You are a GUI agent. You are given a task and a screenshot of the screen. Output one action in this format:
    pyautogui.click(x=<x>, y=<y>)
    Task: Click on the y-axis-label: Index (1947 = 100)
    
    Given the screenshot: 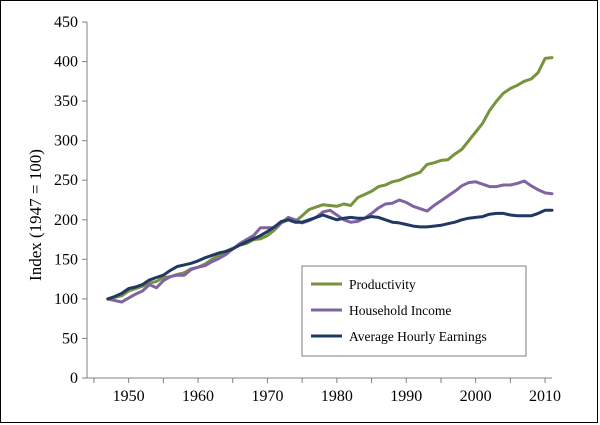 What is the action you would take?
    pyautogui.click(x=35, y=215)
    